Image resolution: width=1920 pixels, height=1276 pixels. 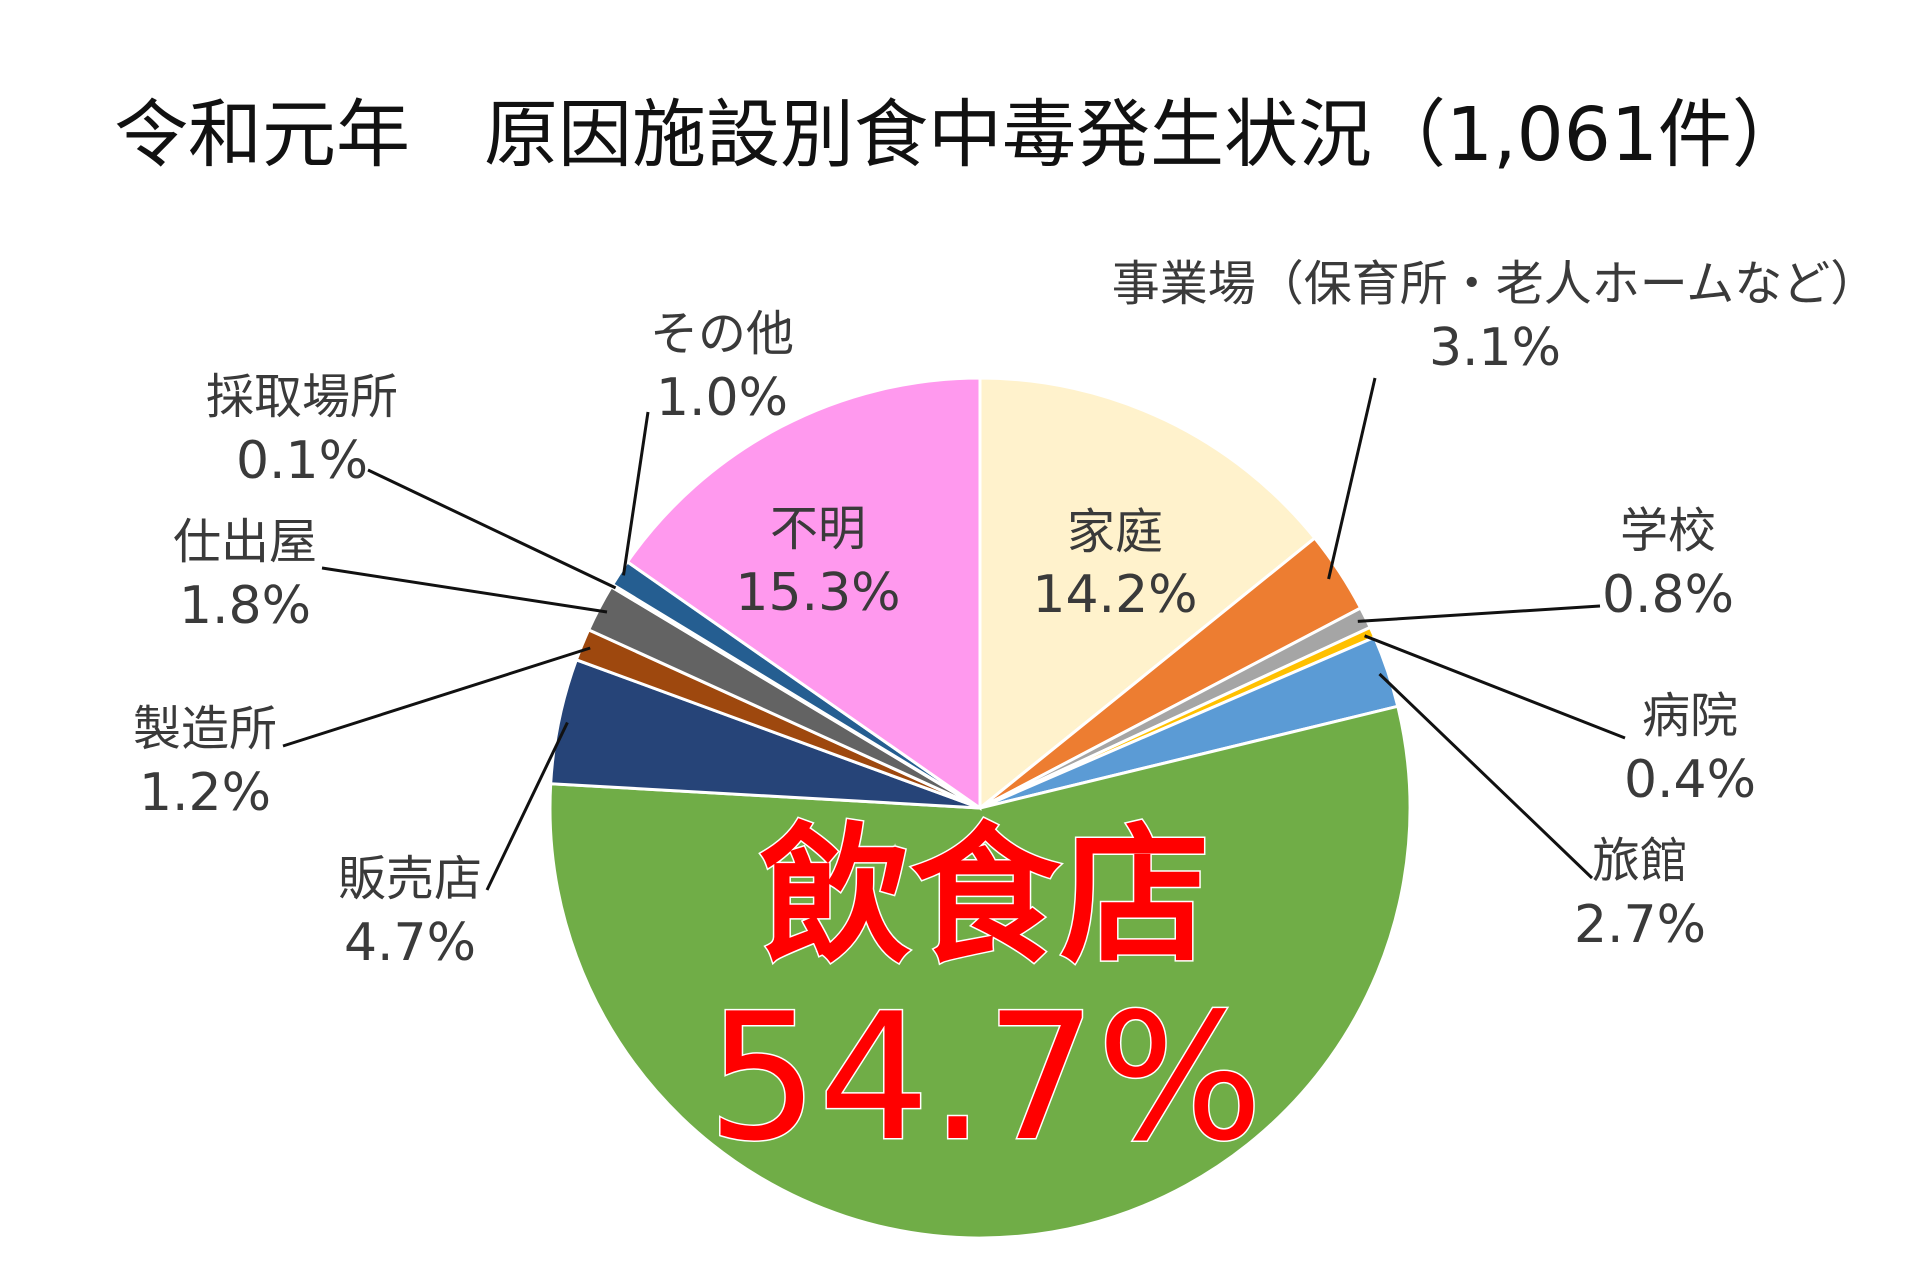 What do you see at coordinates (1668, 531) in the screenshot?
I see `slice-label-name-2: 学校` at bounding box center [1668, 531].